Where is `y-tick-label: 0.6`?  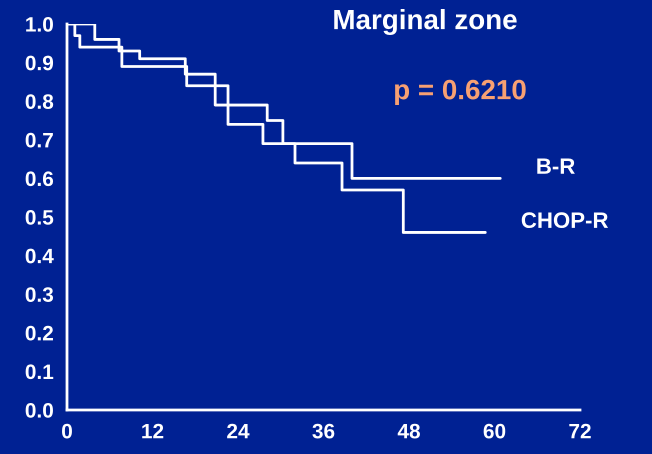 y-tick-label: 0.6 is located at coordinates (40, 178).